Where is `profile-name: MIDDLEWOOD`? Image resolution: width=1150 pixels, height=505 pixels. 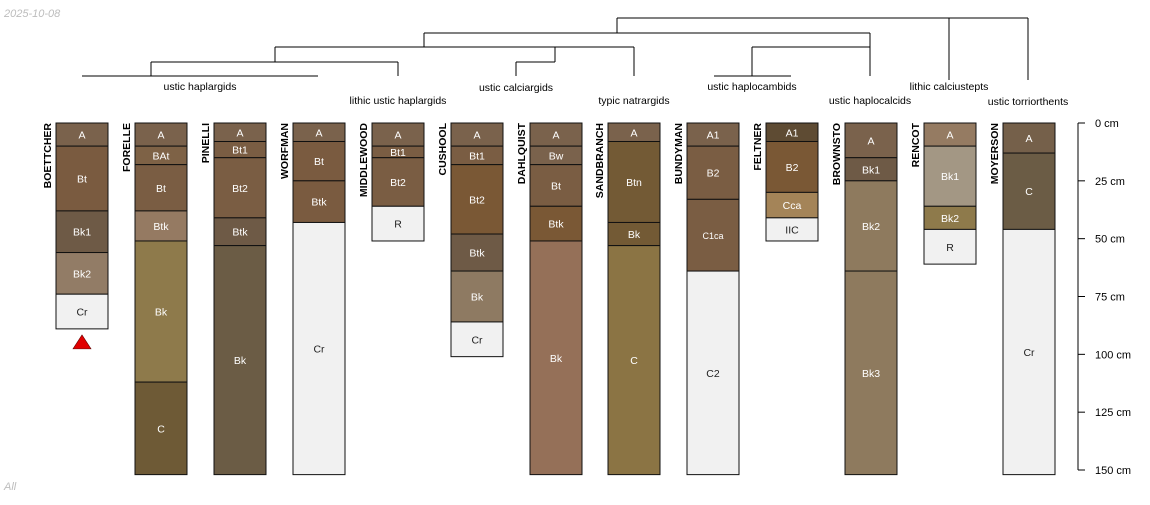 profile-name: MIDDLEWOOD is located at coordinates (364, 160).